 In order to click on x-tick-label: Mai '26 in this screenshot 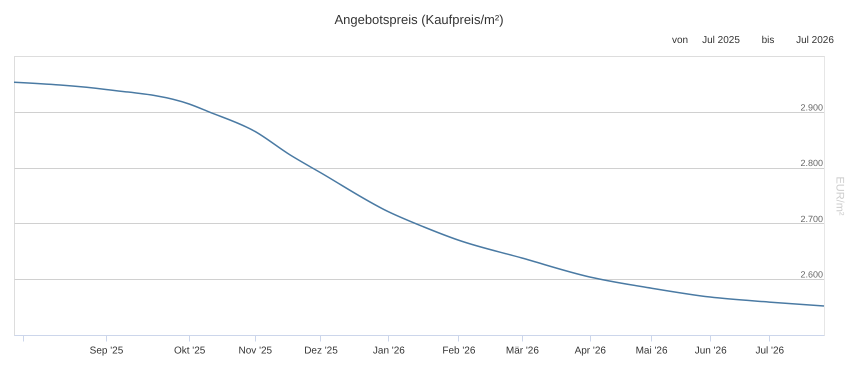, I will do `click(652, 351)`.